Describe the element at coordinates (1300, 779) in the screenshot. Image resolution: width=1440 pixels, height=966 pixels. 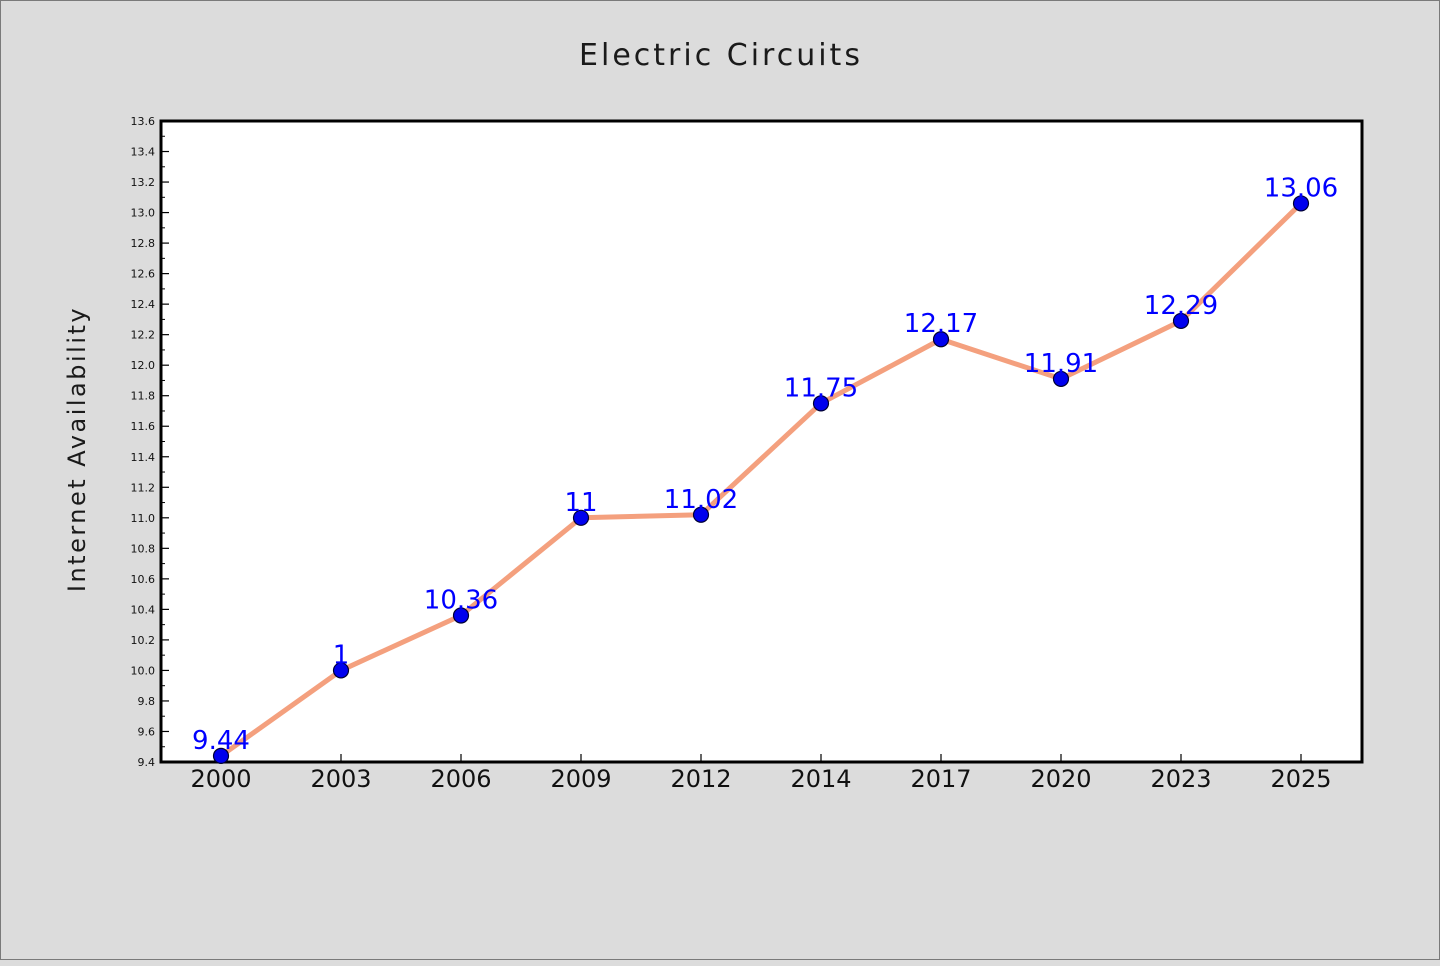
I see `x-tick-label: 2025` at that location.